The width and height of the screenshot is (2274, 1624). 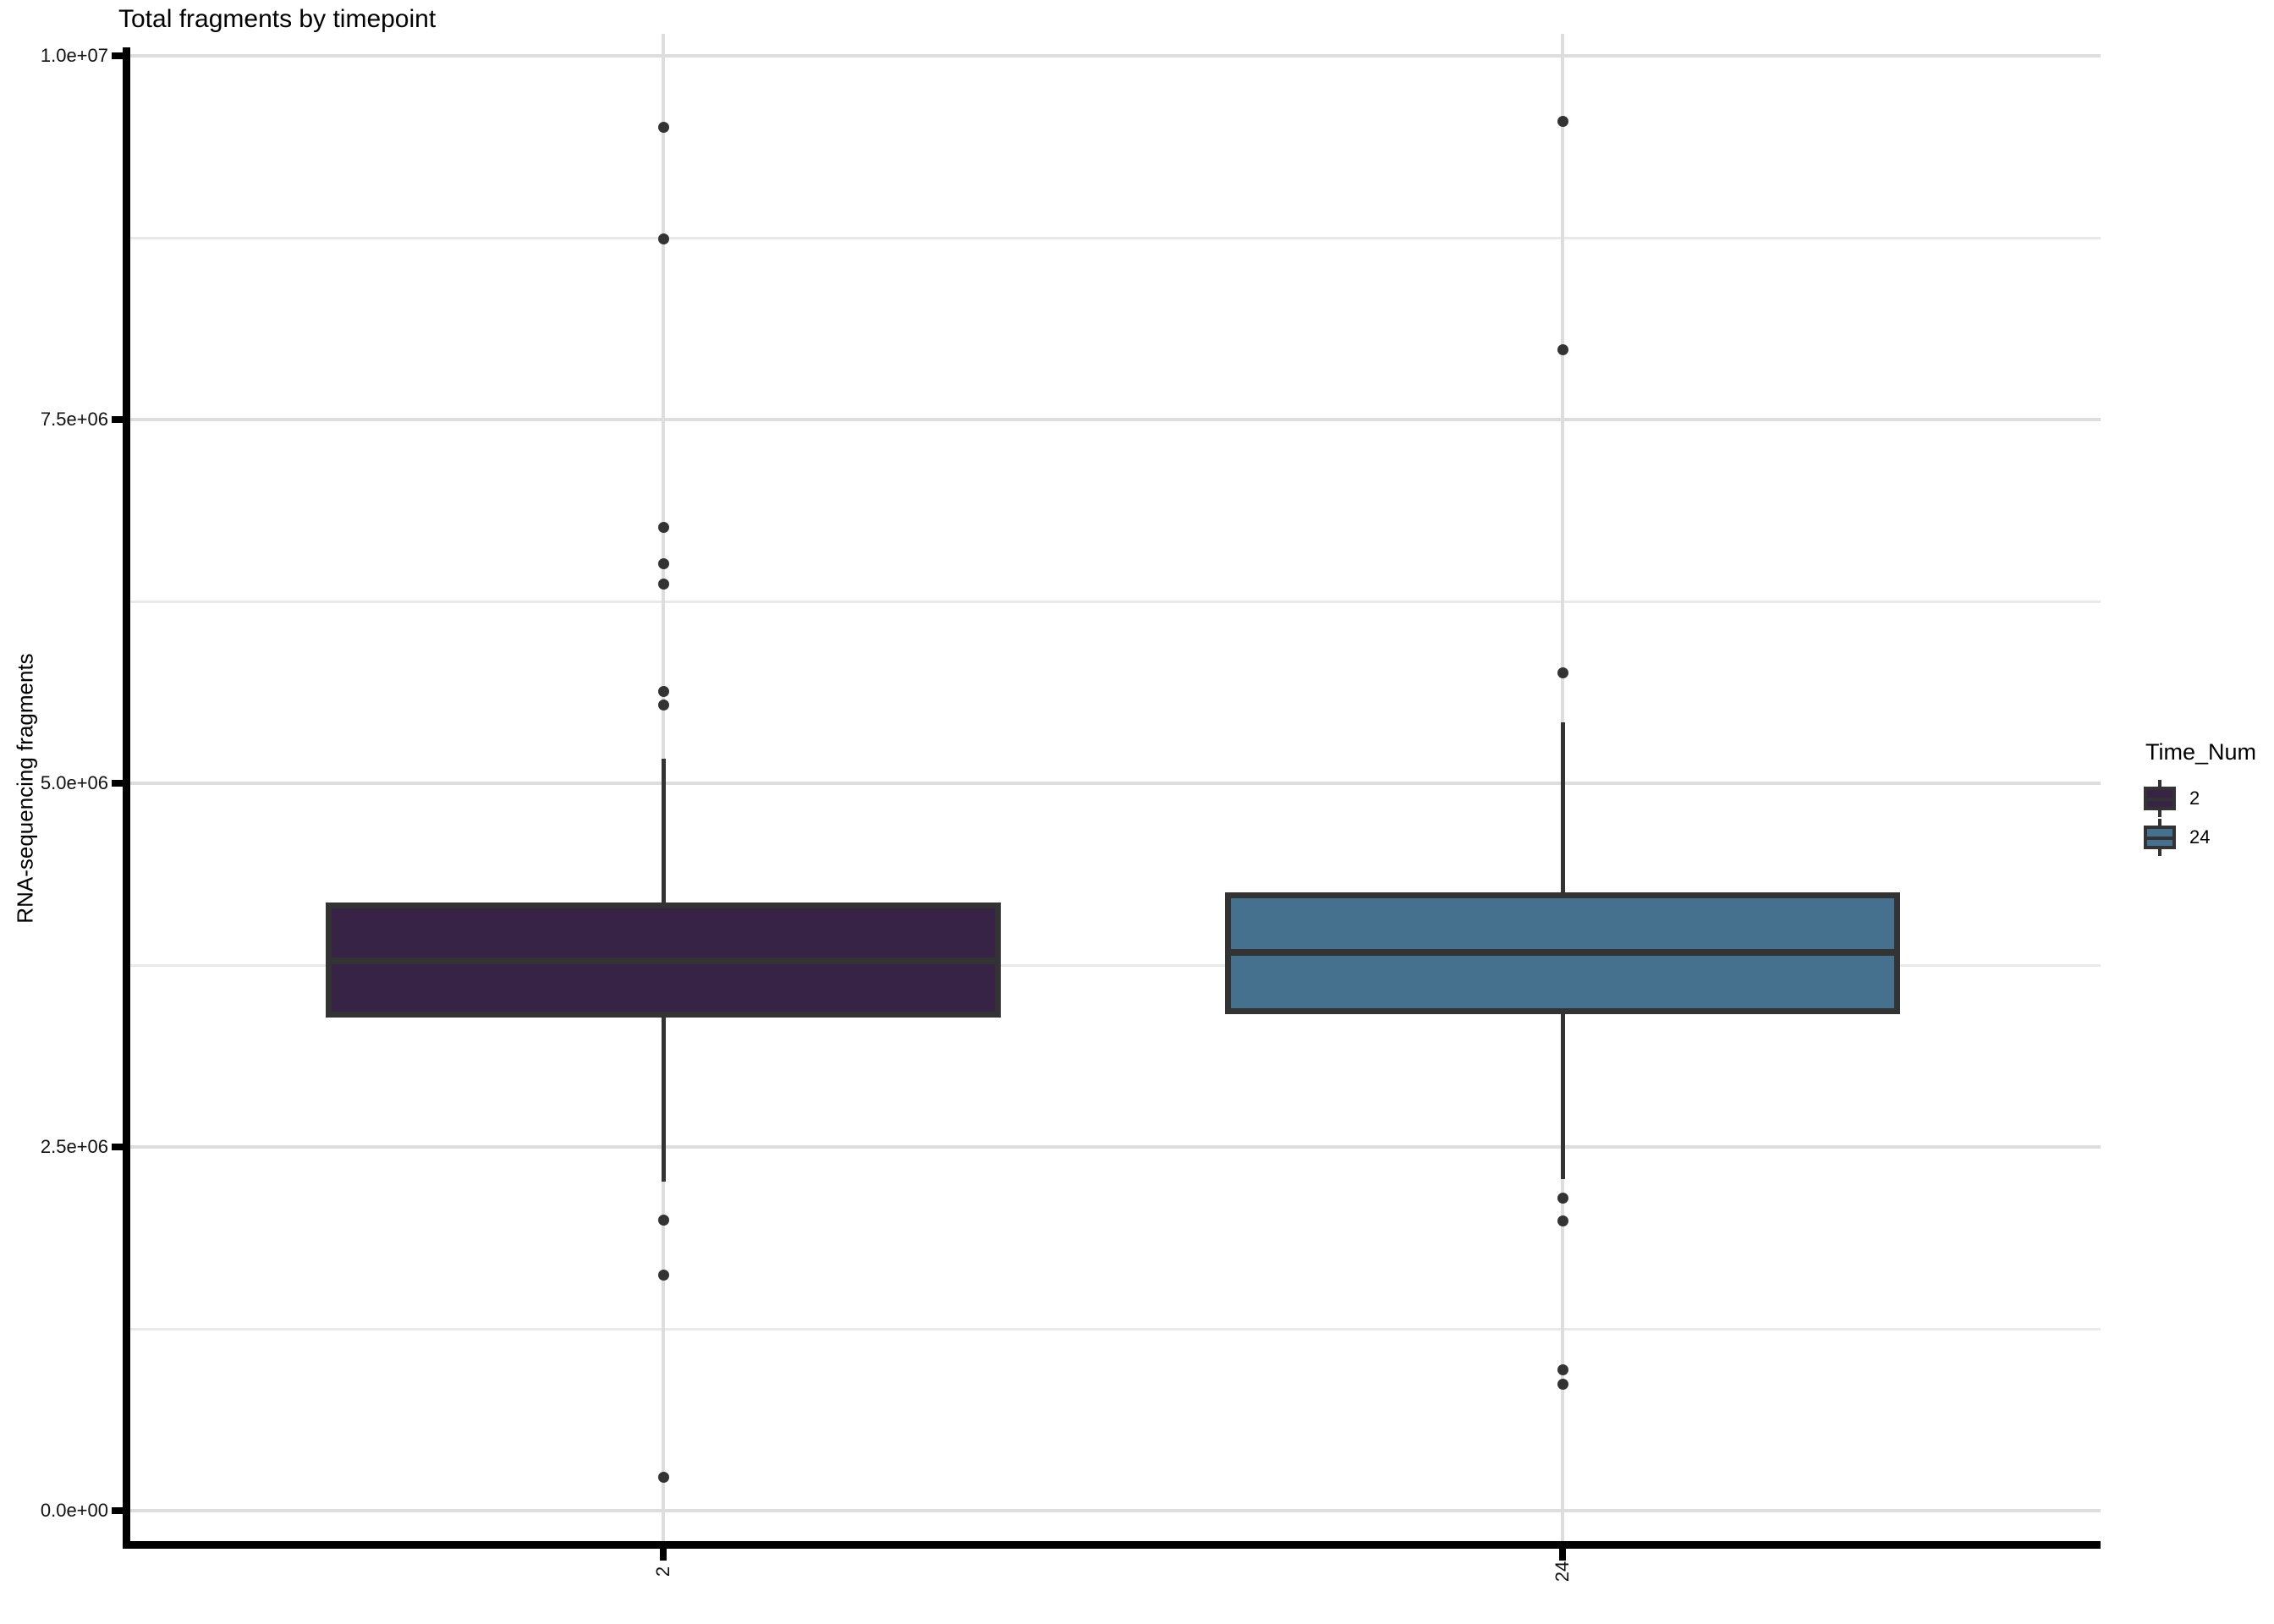 What do you see at coordinates (74, 56) in the screenshot?
I see `y-tick-label: 1.0e+07` at bounding box center [74, 56].